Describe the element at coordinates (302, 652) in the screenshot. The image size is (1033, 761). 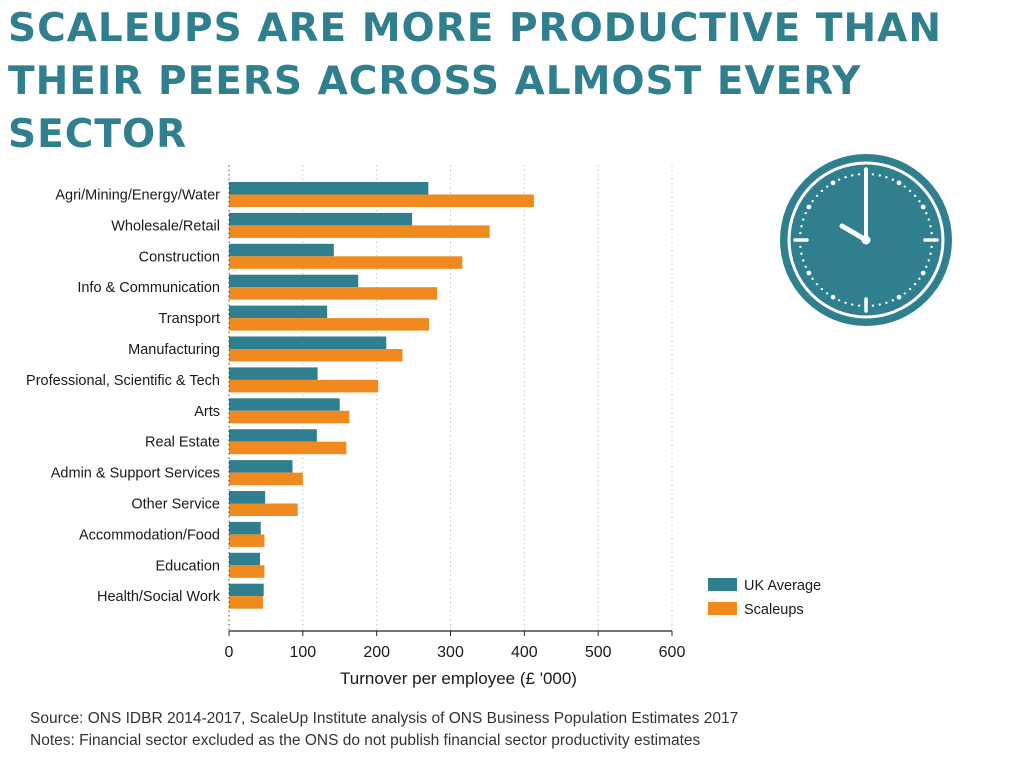
I see `x-tick-label: 100` at that location.